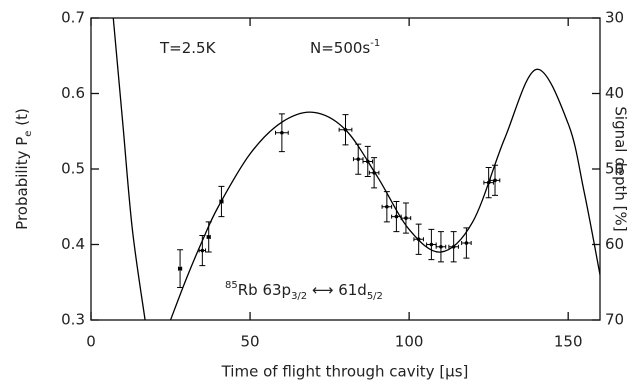  What do you see at coordinates (28, 134) in the screenshot?
I see `y-axis-label-part: e` at bounding box center [28, 134].